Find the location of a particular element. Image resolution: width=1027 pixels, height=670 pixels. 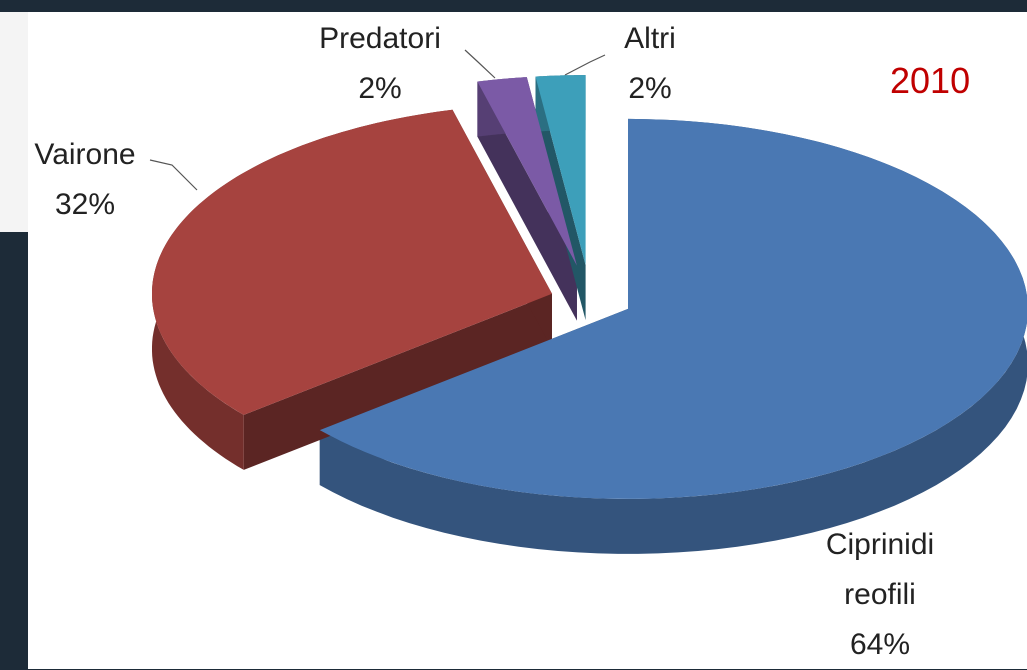

chart-title: 2010 is located at coordinates (930, 80).